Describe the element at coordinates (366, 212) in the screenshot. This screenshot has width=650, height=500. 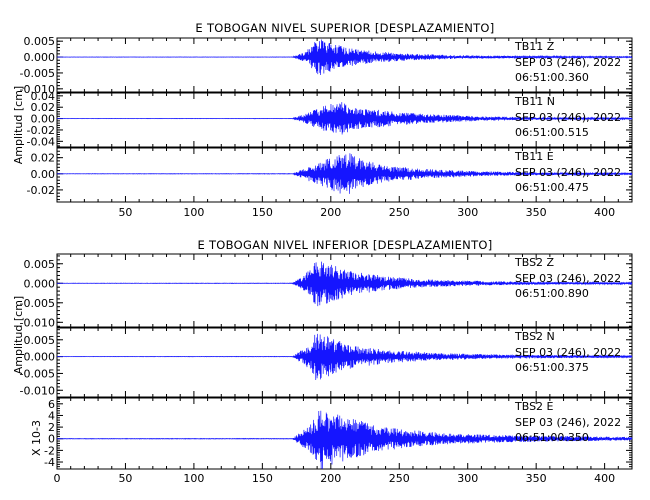
I see `x-tick-labels-superior: 50 100 150 200 250 300 350 400` at that location.